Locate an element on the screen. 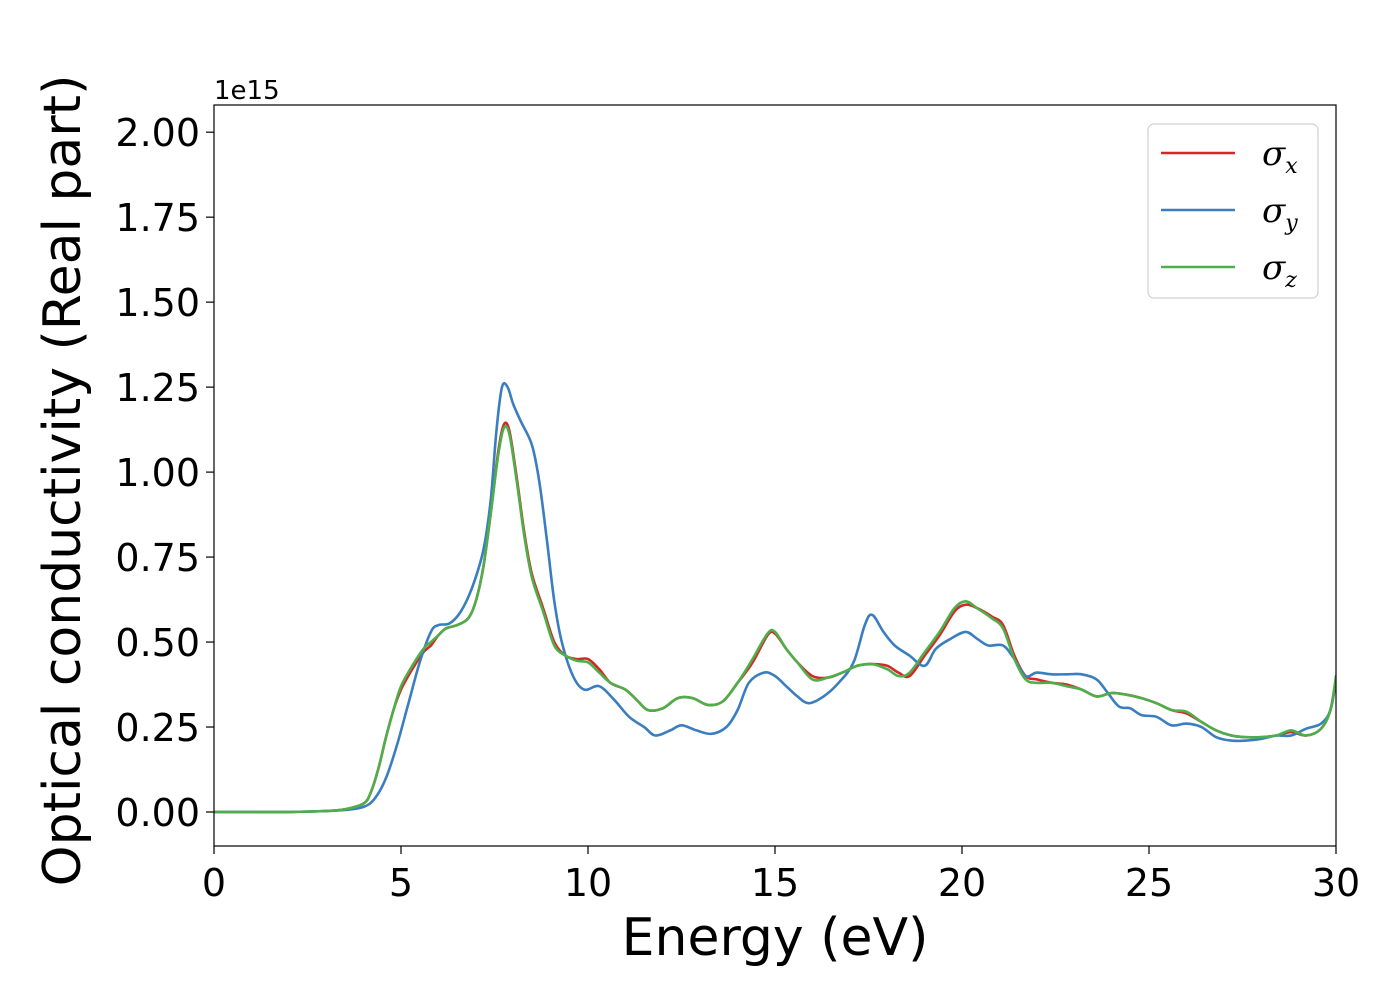  legend-label: σx is located at coordinates (1280, 156).